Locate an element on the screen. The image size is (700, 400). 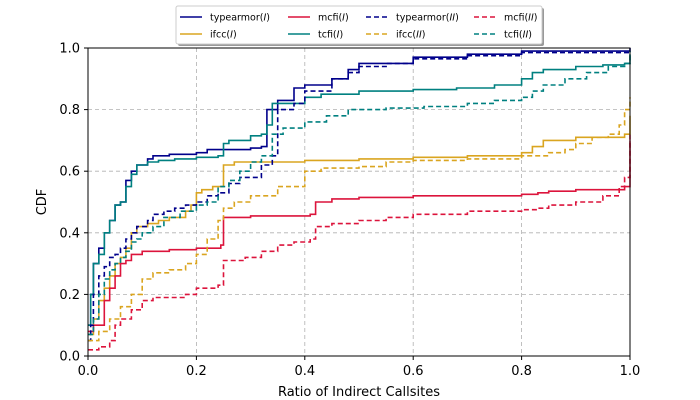
legend-label: typearmor(I) is located at coordinates (240, 18).